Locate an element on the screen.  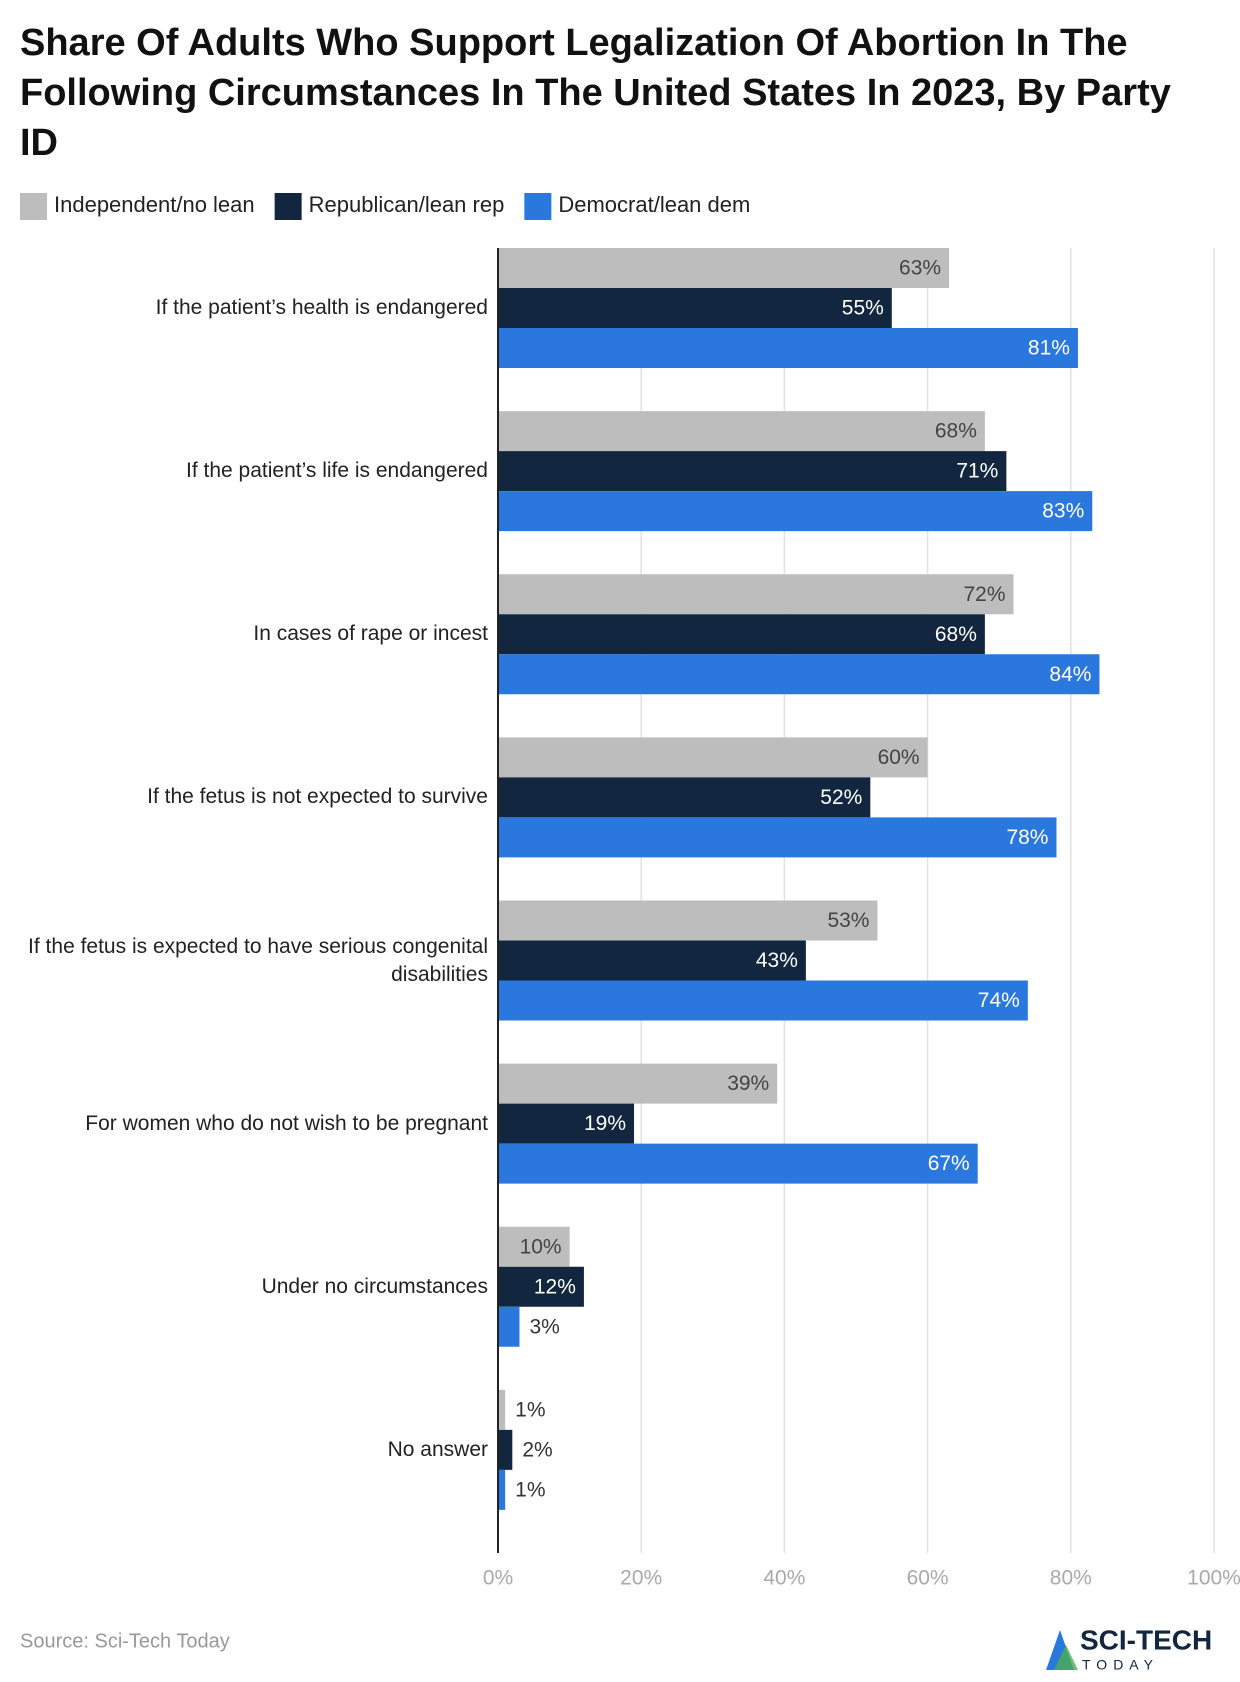
x-tick-label: 40% is located at coordinates (784, 1578).